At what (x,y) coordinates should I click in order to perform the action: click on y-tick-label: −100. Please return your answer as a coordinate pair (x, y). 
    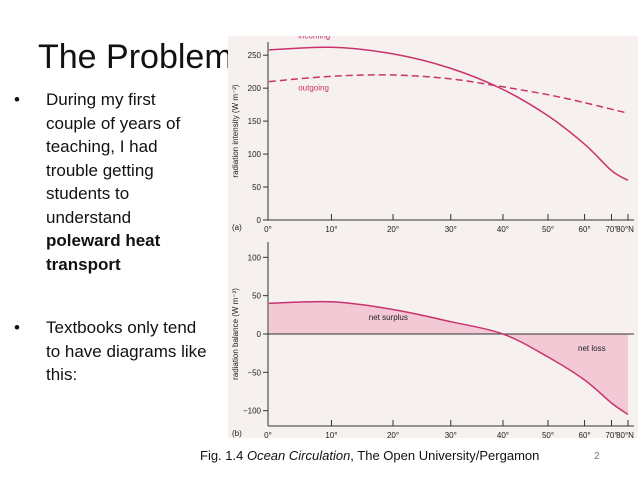
    Looking at the image, I should click on (252, 411).